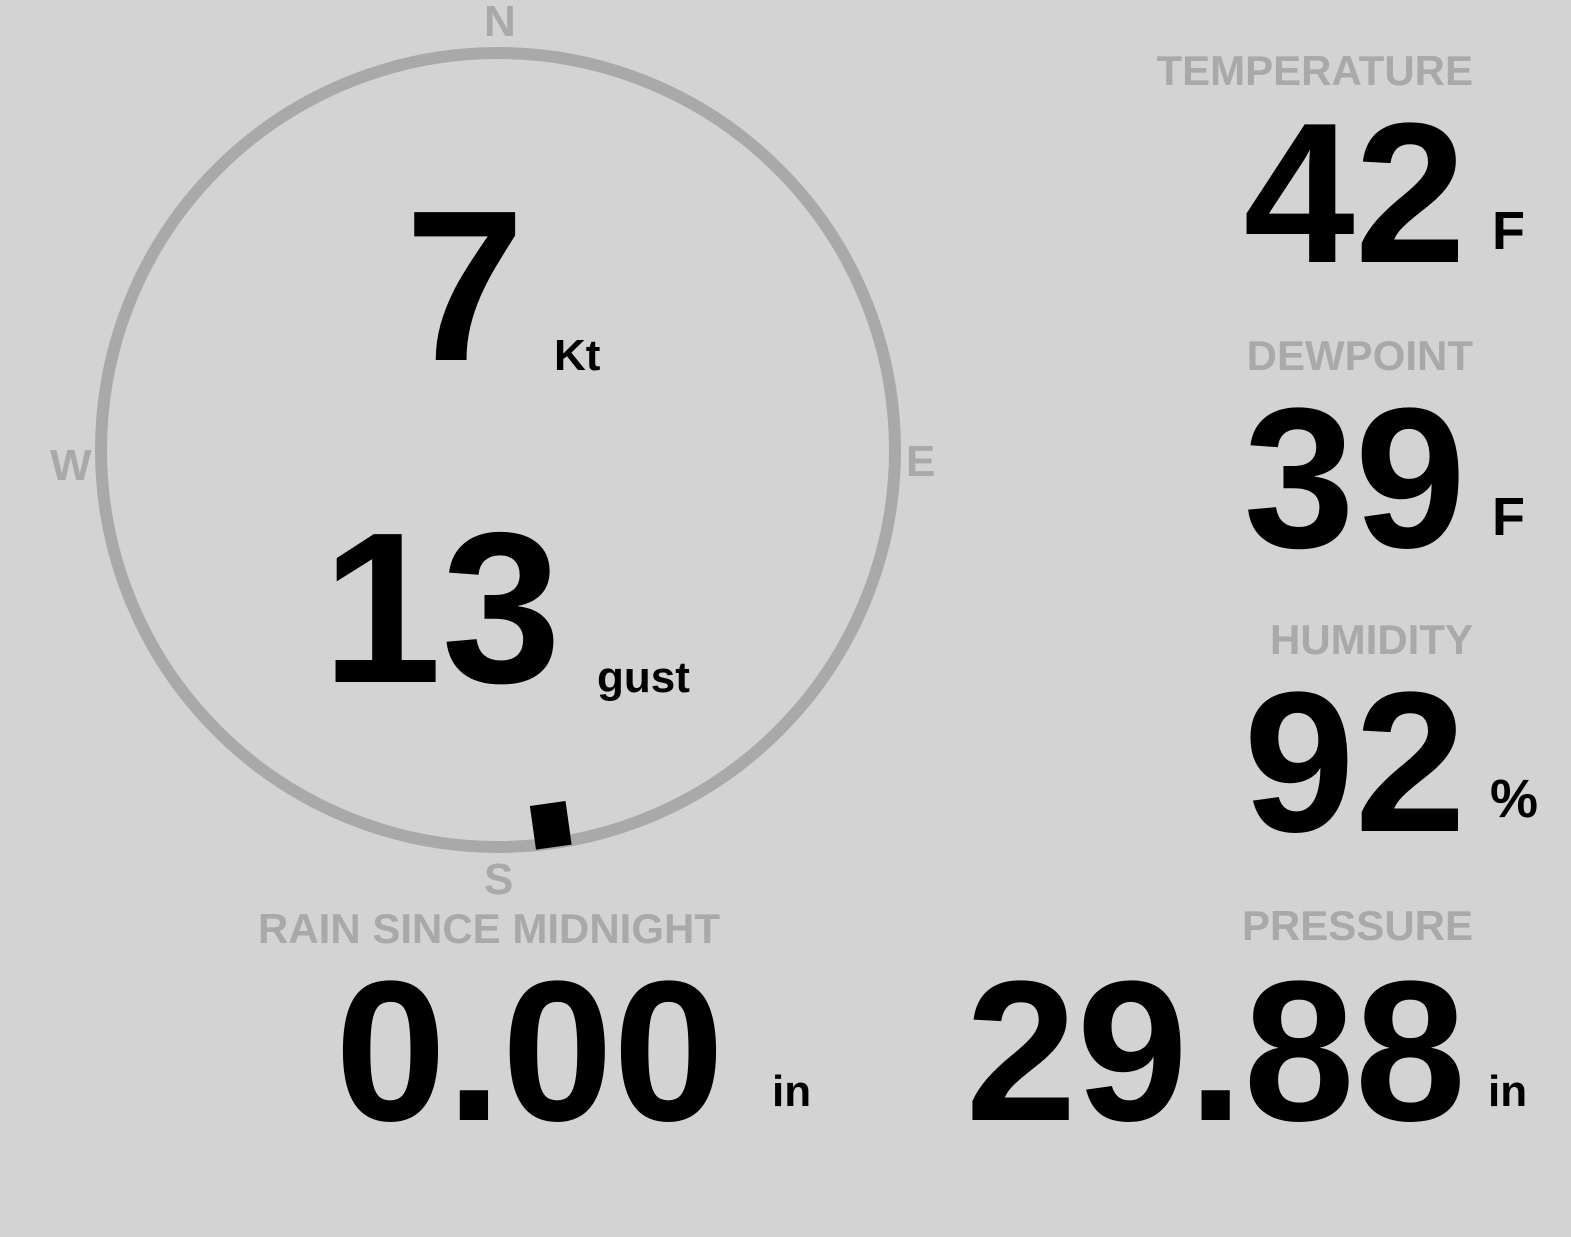 The image size is (1571, 1237). I want to click on temperature-card: TEMPERATURE, so click(1314, 71).